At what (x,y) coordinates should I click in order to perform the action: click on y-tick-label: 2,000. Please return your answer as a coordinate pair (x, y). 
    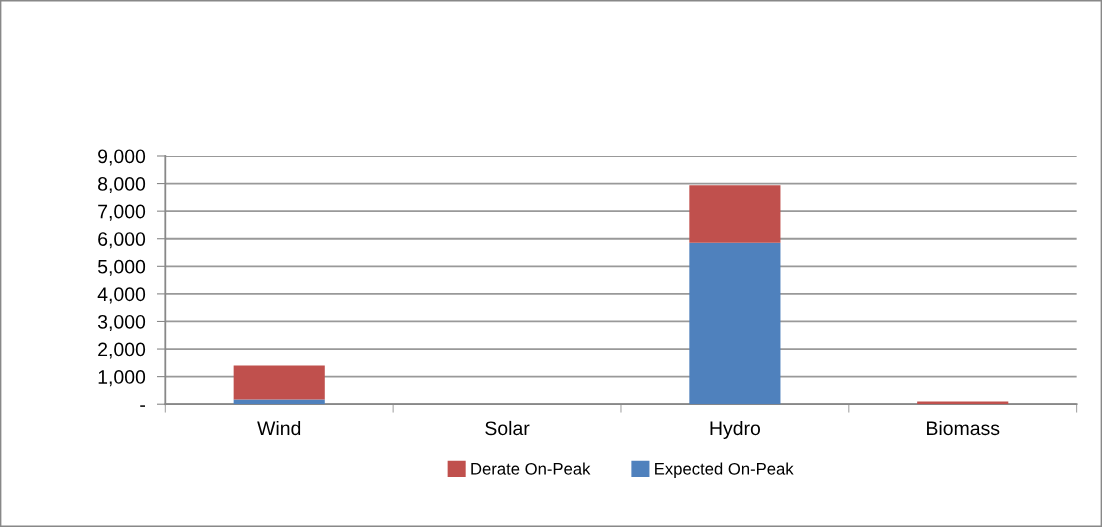
    Looking at the image, I should click on (122, 350).